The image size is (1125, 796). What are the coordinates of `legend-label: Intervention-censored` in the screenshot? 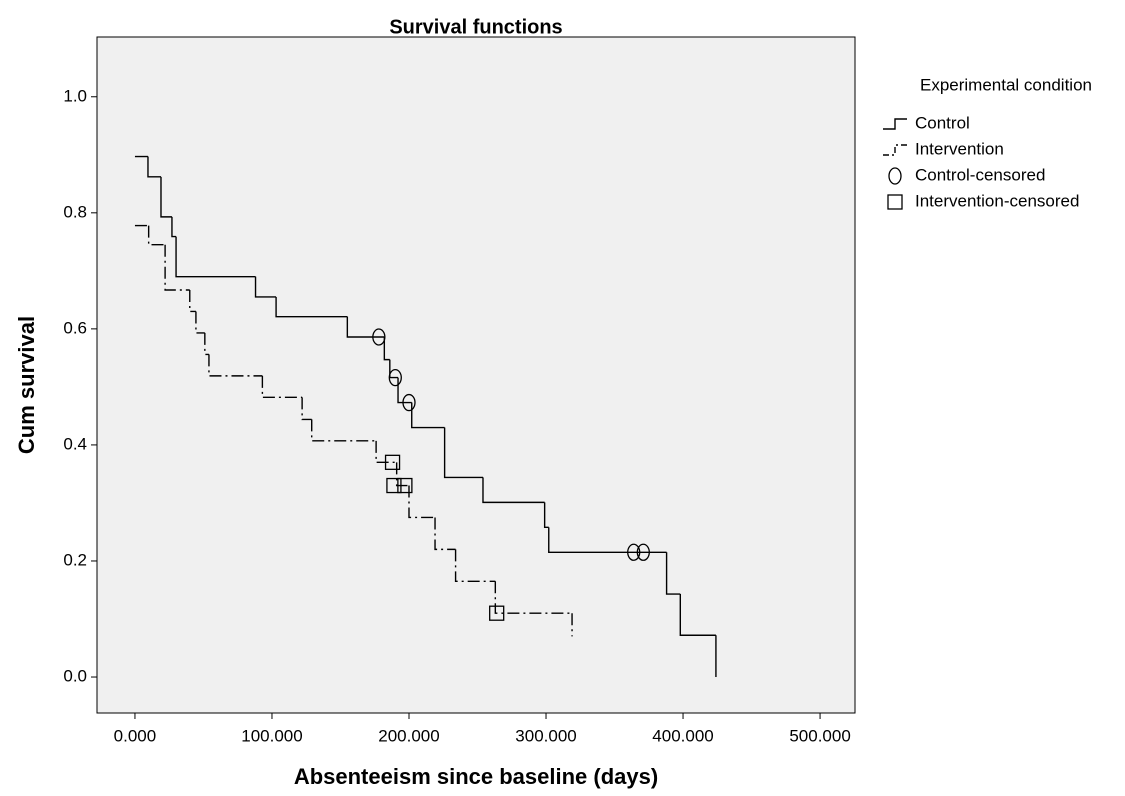 It's located at (997, 200).